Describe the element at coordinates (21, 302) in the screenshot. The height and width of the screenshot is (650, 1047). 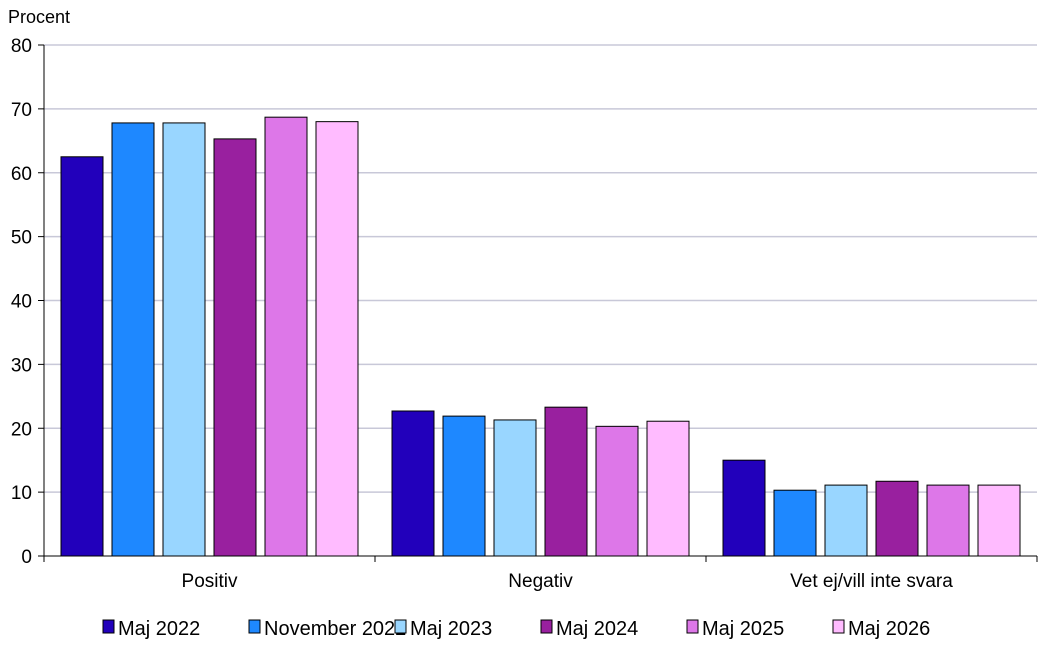
I see `y-tick-label: 40` at that location.